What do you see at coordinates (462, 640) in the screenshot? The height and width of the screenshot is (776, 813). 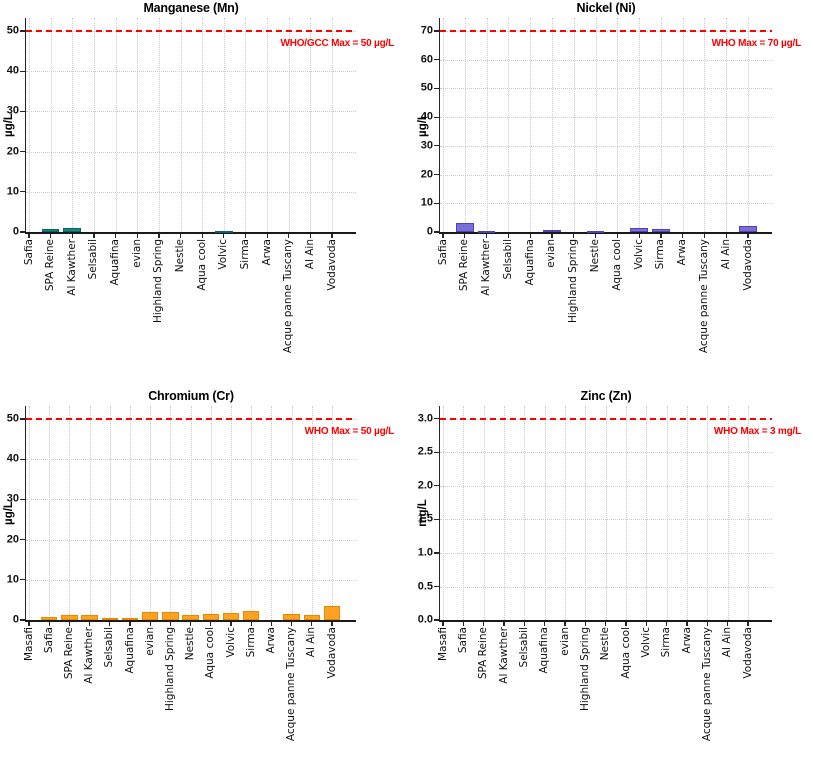 I see `x-tick-label: Safia` at bounding box center [462, 640].